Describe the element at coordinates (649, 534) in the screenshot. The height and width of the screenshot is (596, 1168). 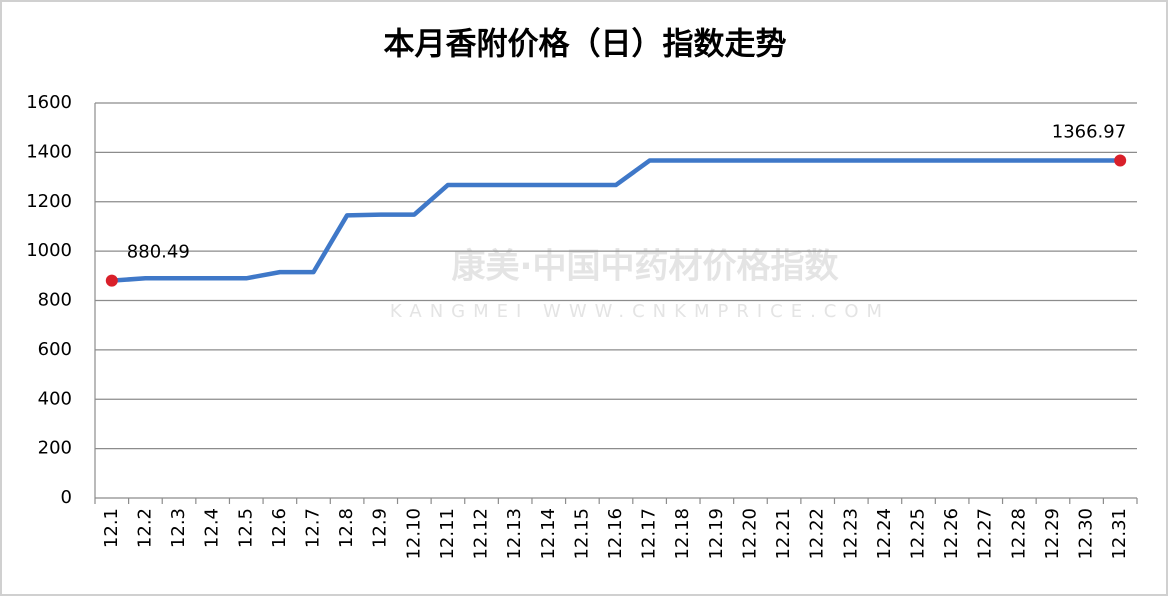
I see `x-tick-label: 12.17` at that location.